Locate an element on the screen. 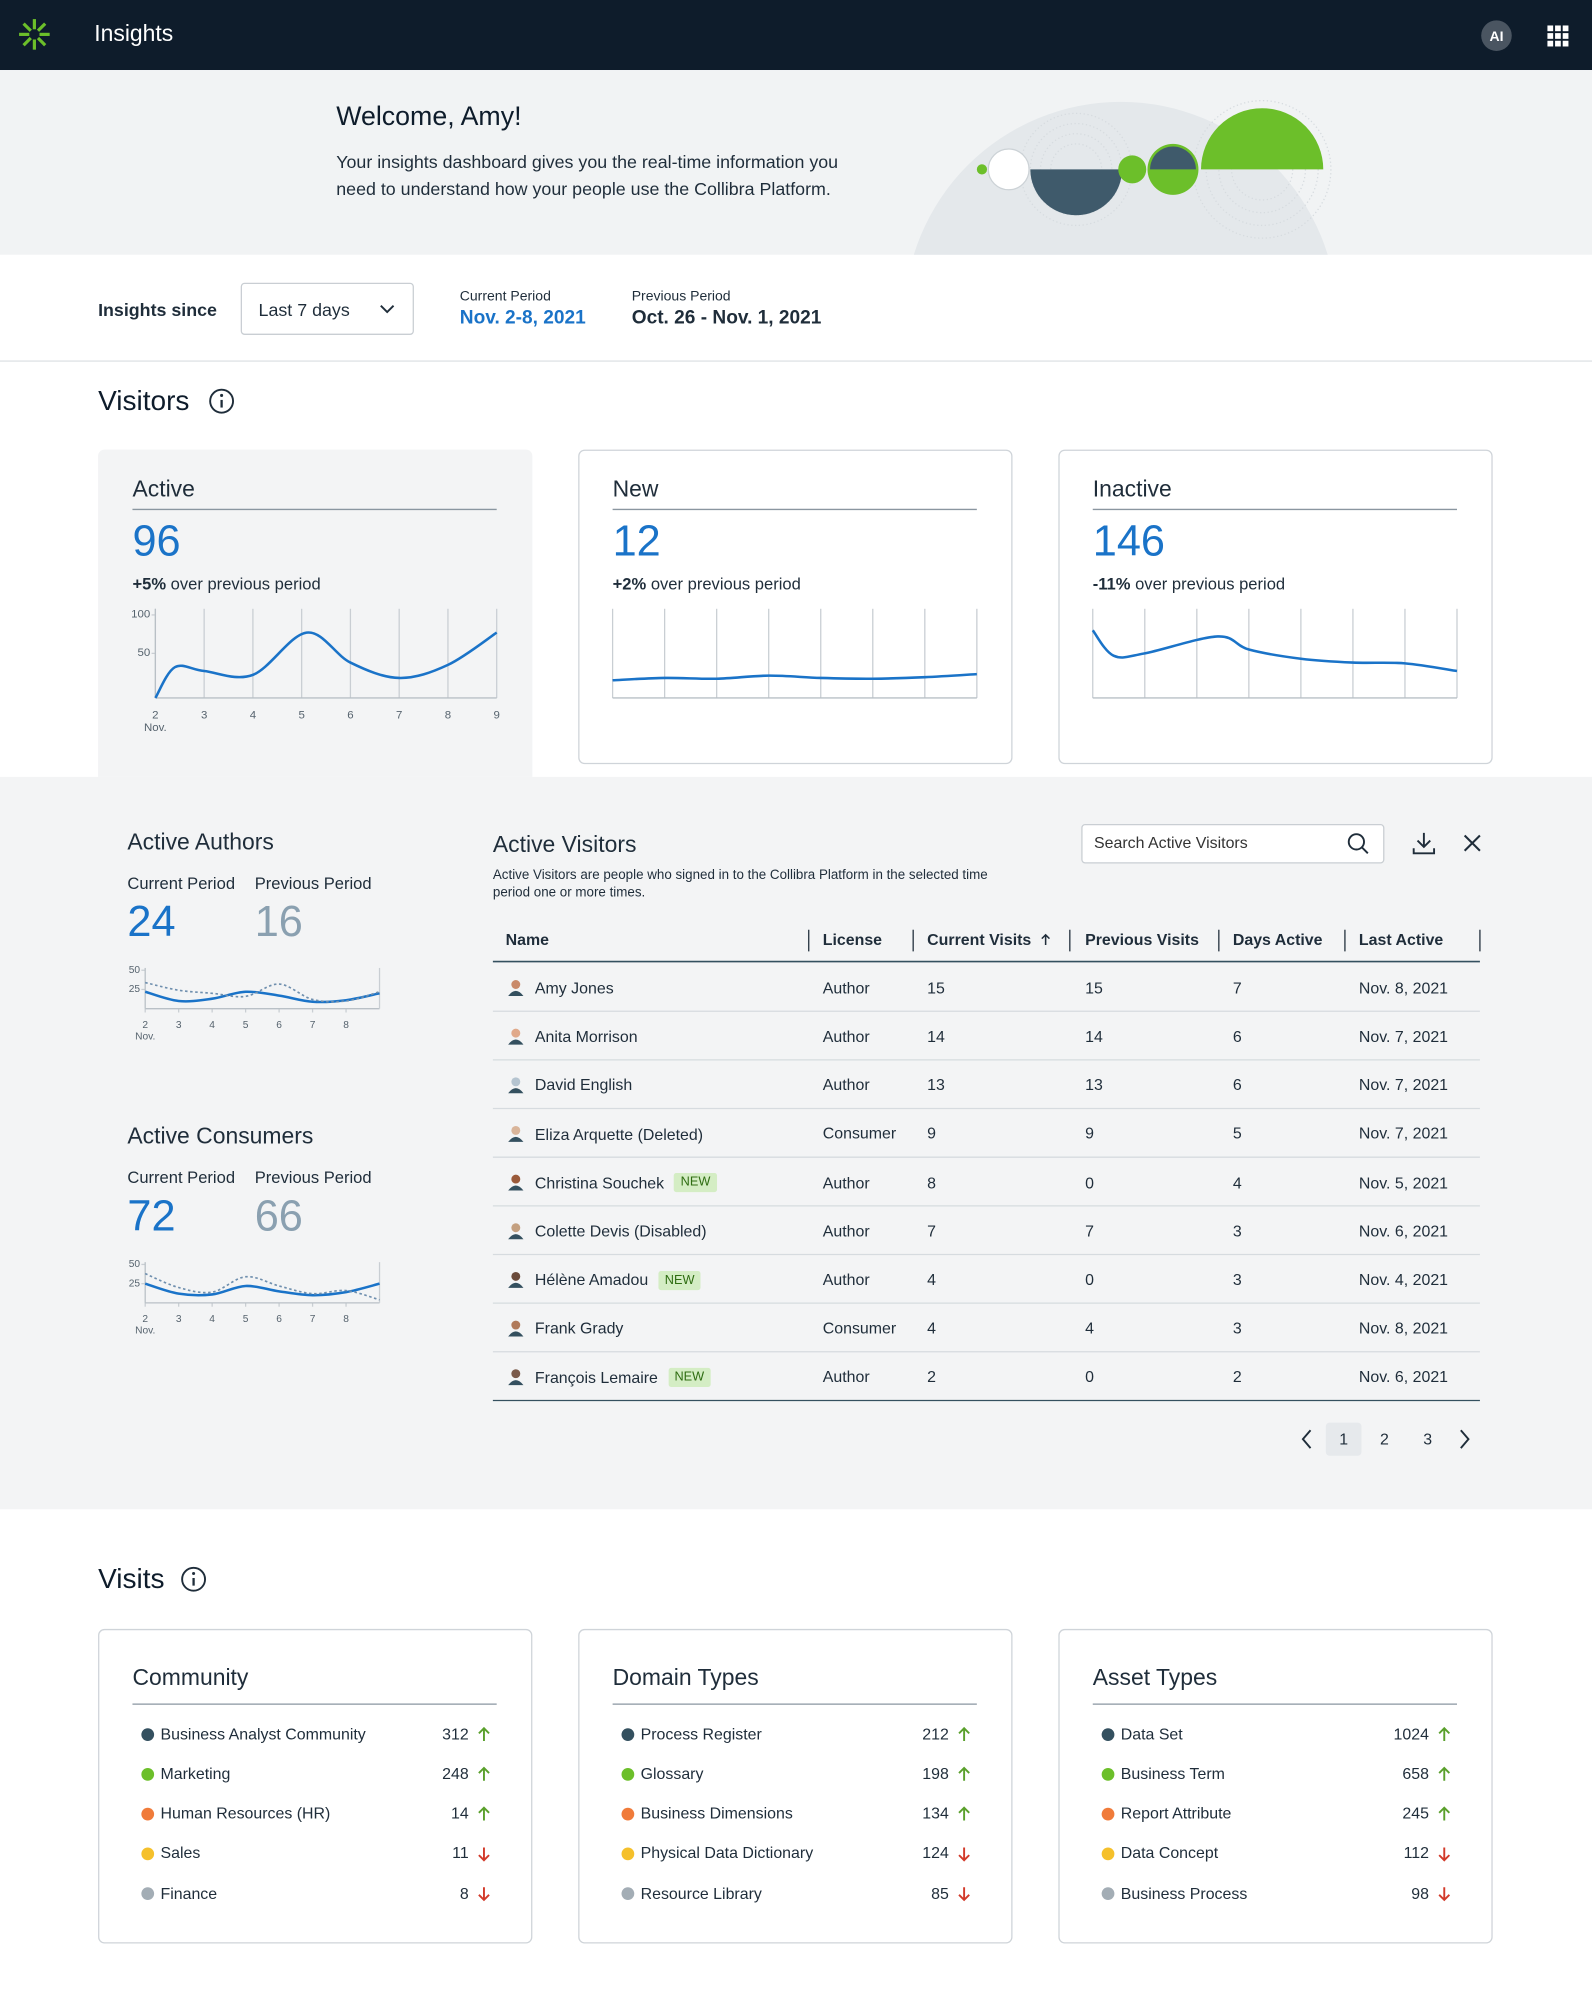 The image size is (1592, 2000). search-box is located at coordinates (1233, 844).